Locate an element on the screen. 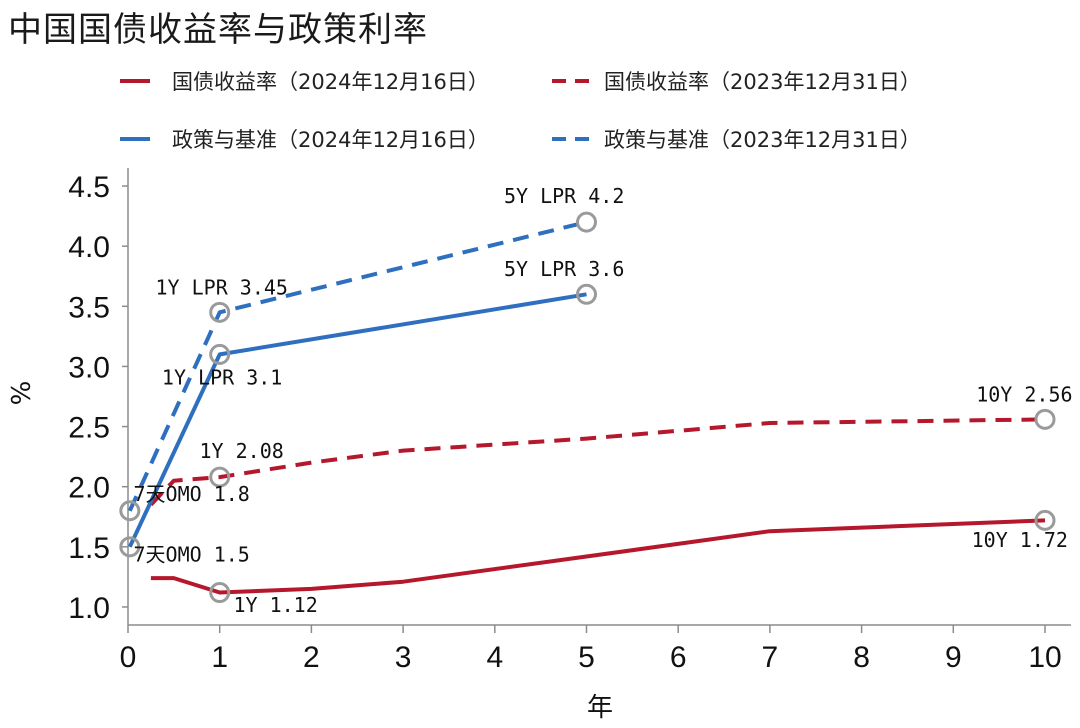 Image resolution: width=1080 pixels, height=728 pixels. y-tick-label: 2.0 is located at coordinates (89, 488).